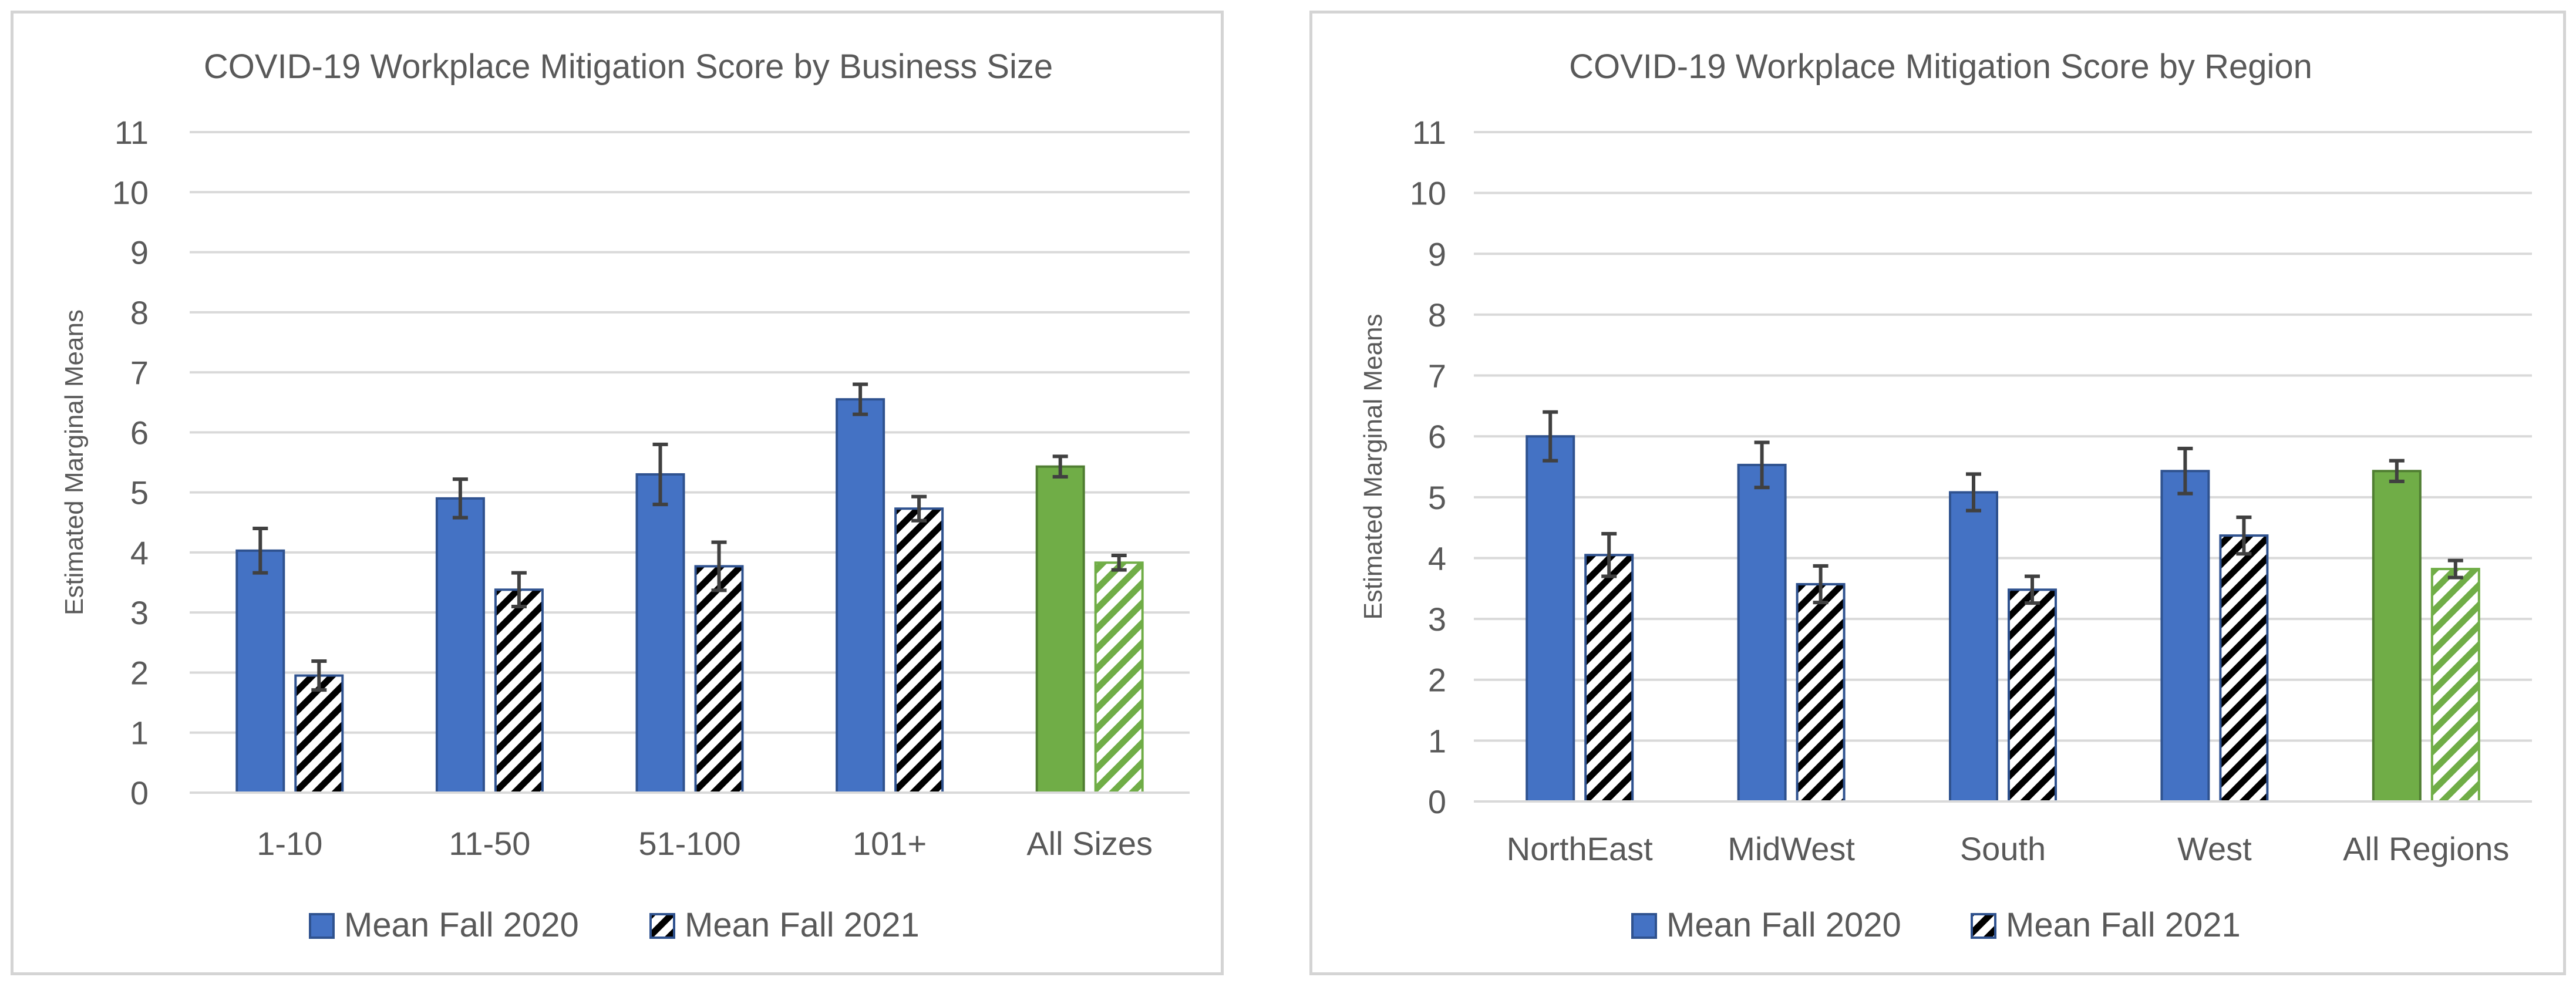 The height and width of the screenshot is (987, 2576). I want to click on error-bar-mean-fall-2020-all-sizes, so click(1060, 466).